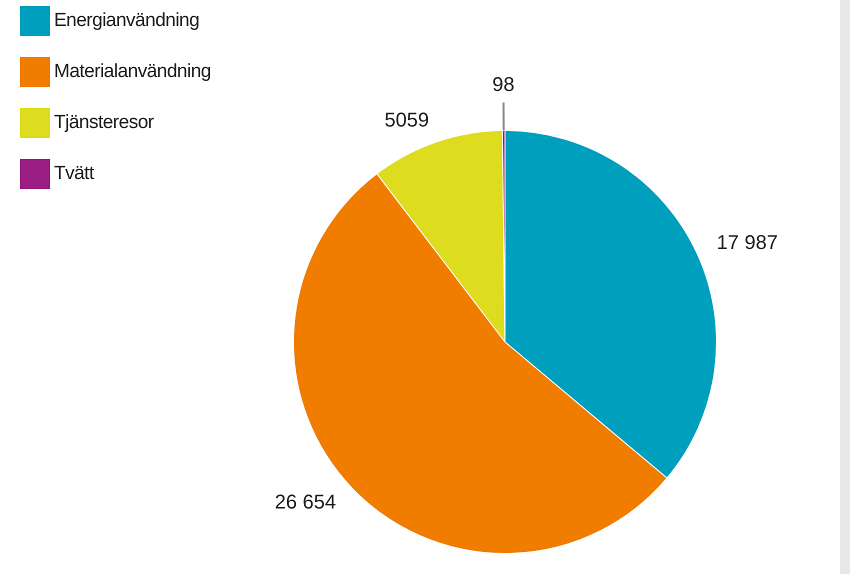 Image resolution: width=850 pixels, height=574 pixels. Describe the element at coordinates (132, 72) in the screenshot. I see `legend-label: Materialanvändning` at that location.